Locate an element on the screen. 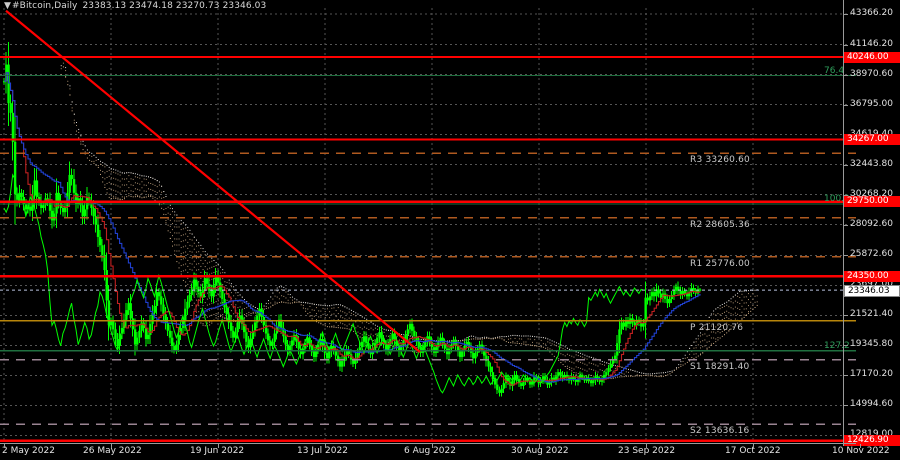  price-tick: 17170.20 is located at coordinates (871, 374).